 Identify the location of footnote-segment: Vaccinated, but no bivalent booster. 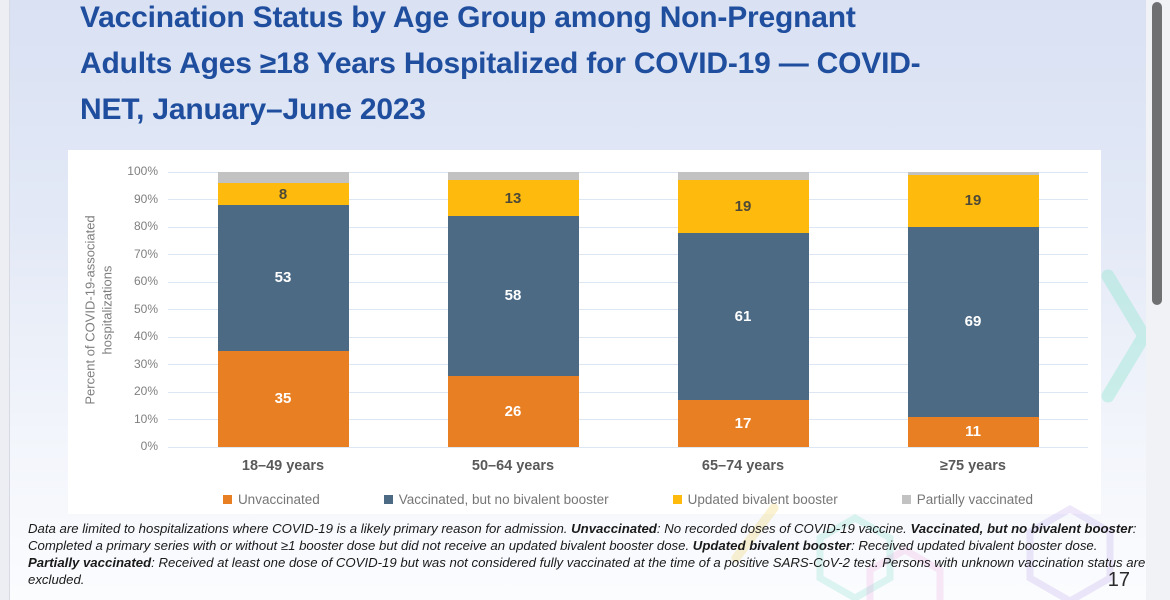
(1021, 528).